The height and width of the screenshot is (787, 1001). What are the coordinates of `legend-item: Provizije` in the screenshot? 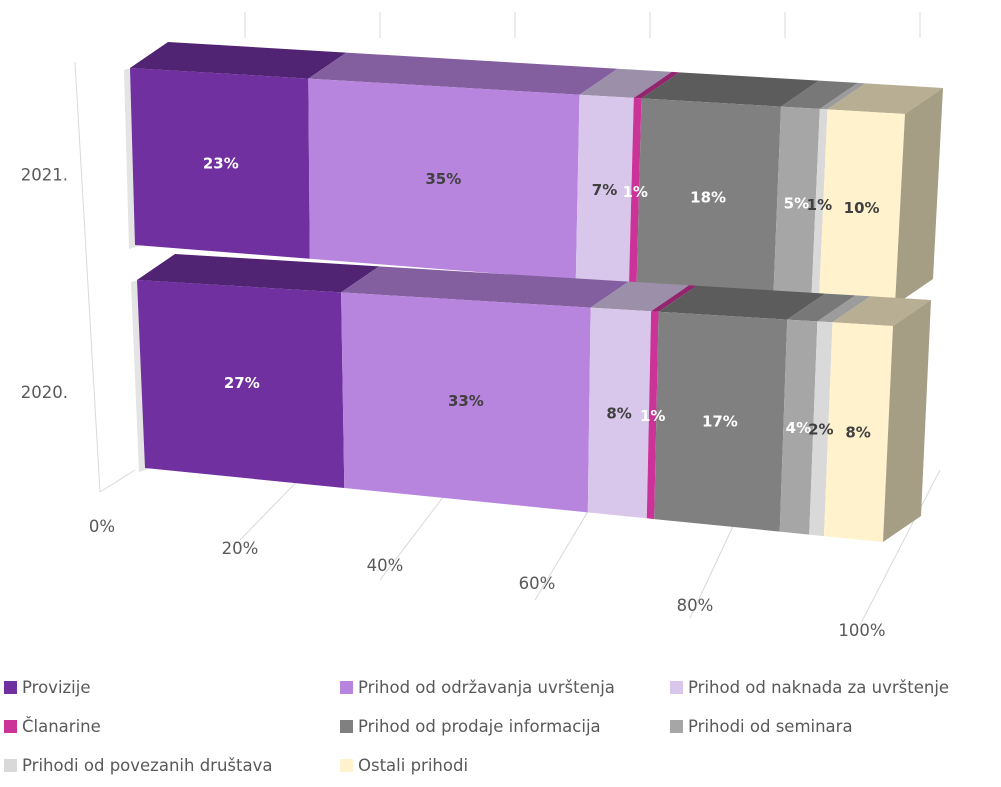 It's located at (47, 687).